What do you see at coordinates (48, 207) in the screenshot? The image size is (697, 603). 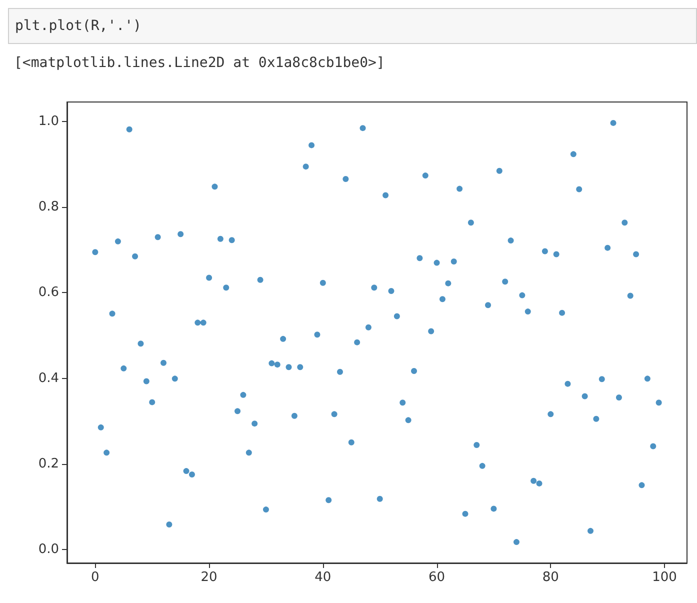 I see `y-tick-label: 0.8` at bounding box center [48, 207].